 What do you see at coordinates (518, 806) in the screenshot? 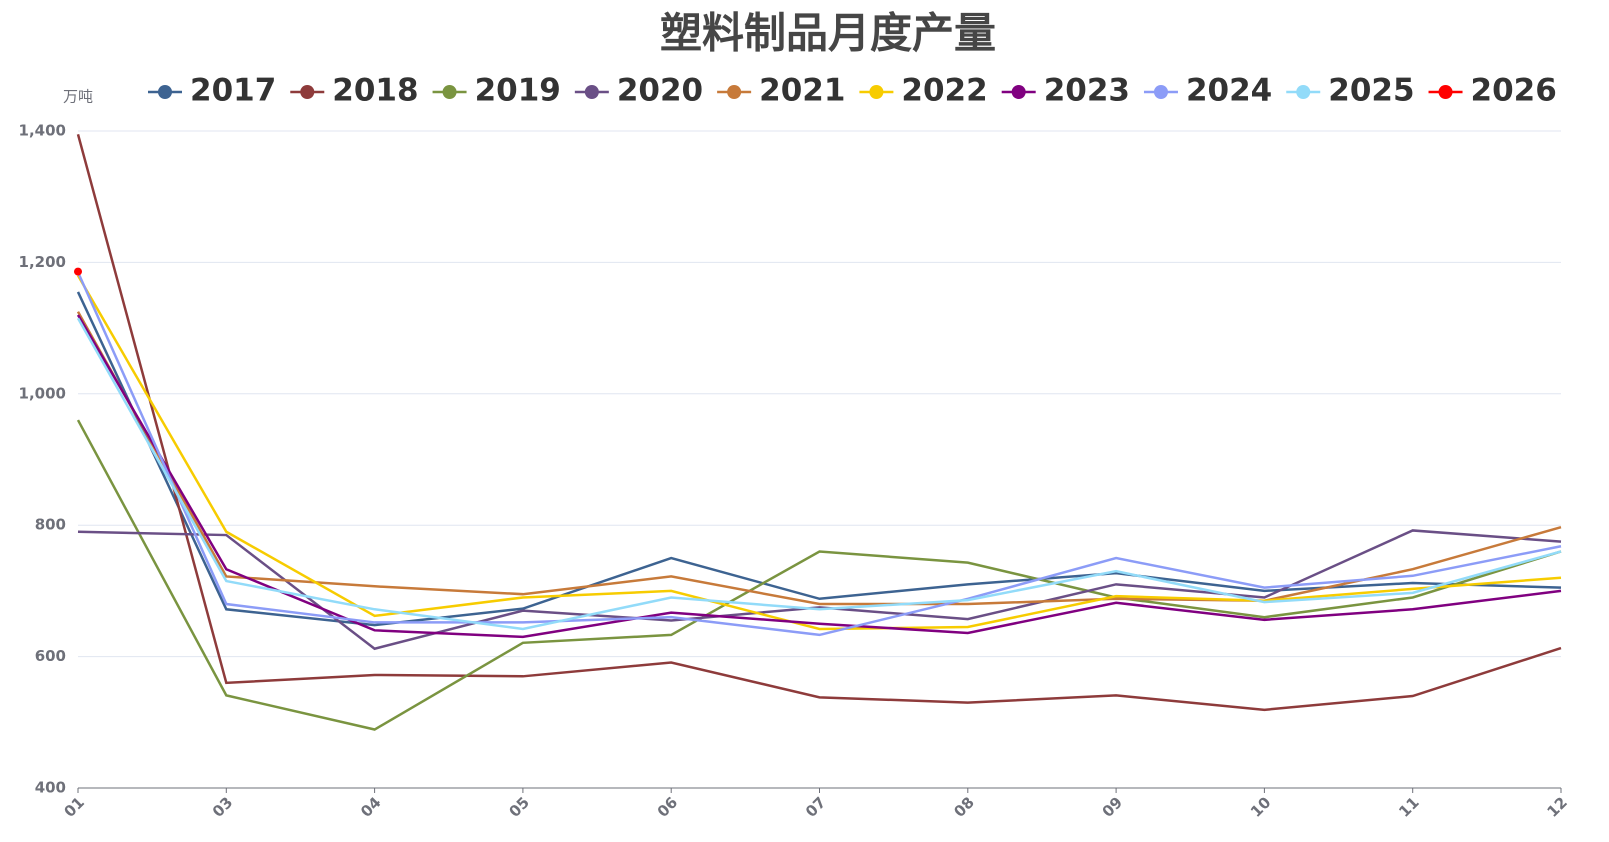
I see `x-tick-label: 05` at bounding box center [518, 806].